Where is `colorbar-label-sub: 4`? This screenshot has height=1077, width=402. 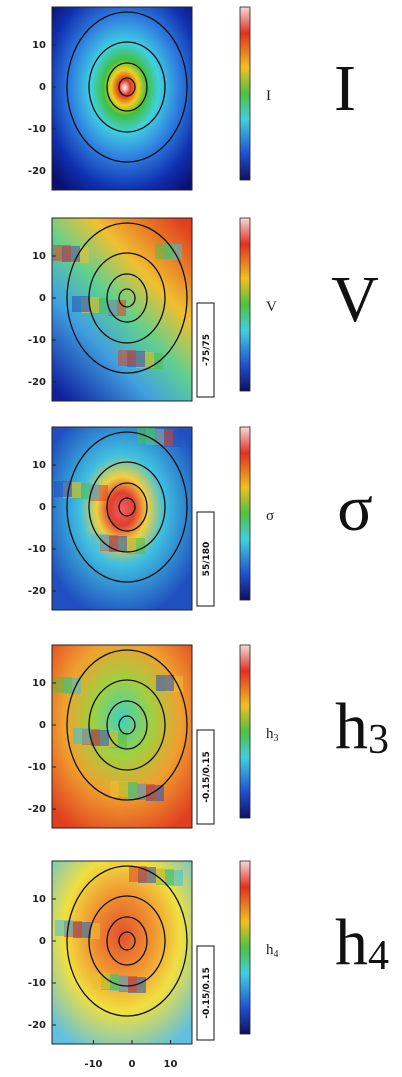
colorbar-label-sub: 4 is located at coordinates (276, 954).